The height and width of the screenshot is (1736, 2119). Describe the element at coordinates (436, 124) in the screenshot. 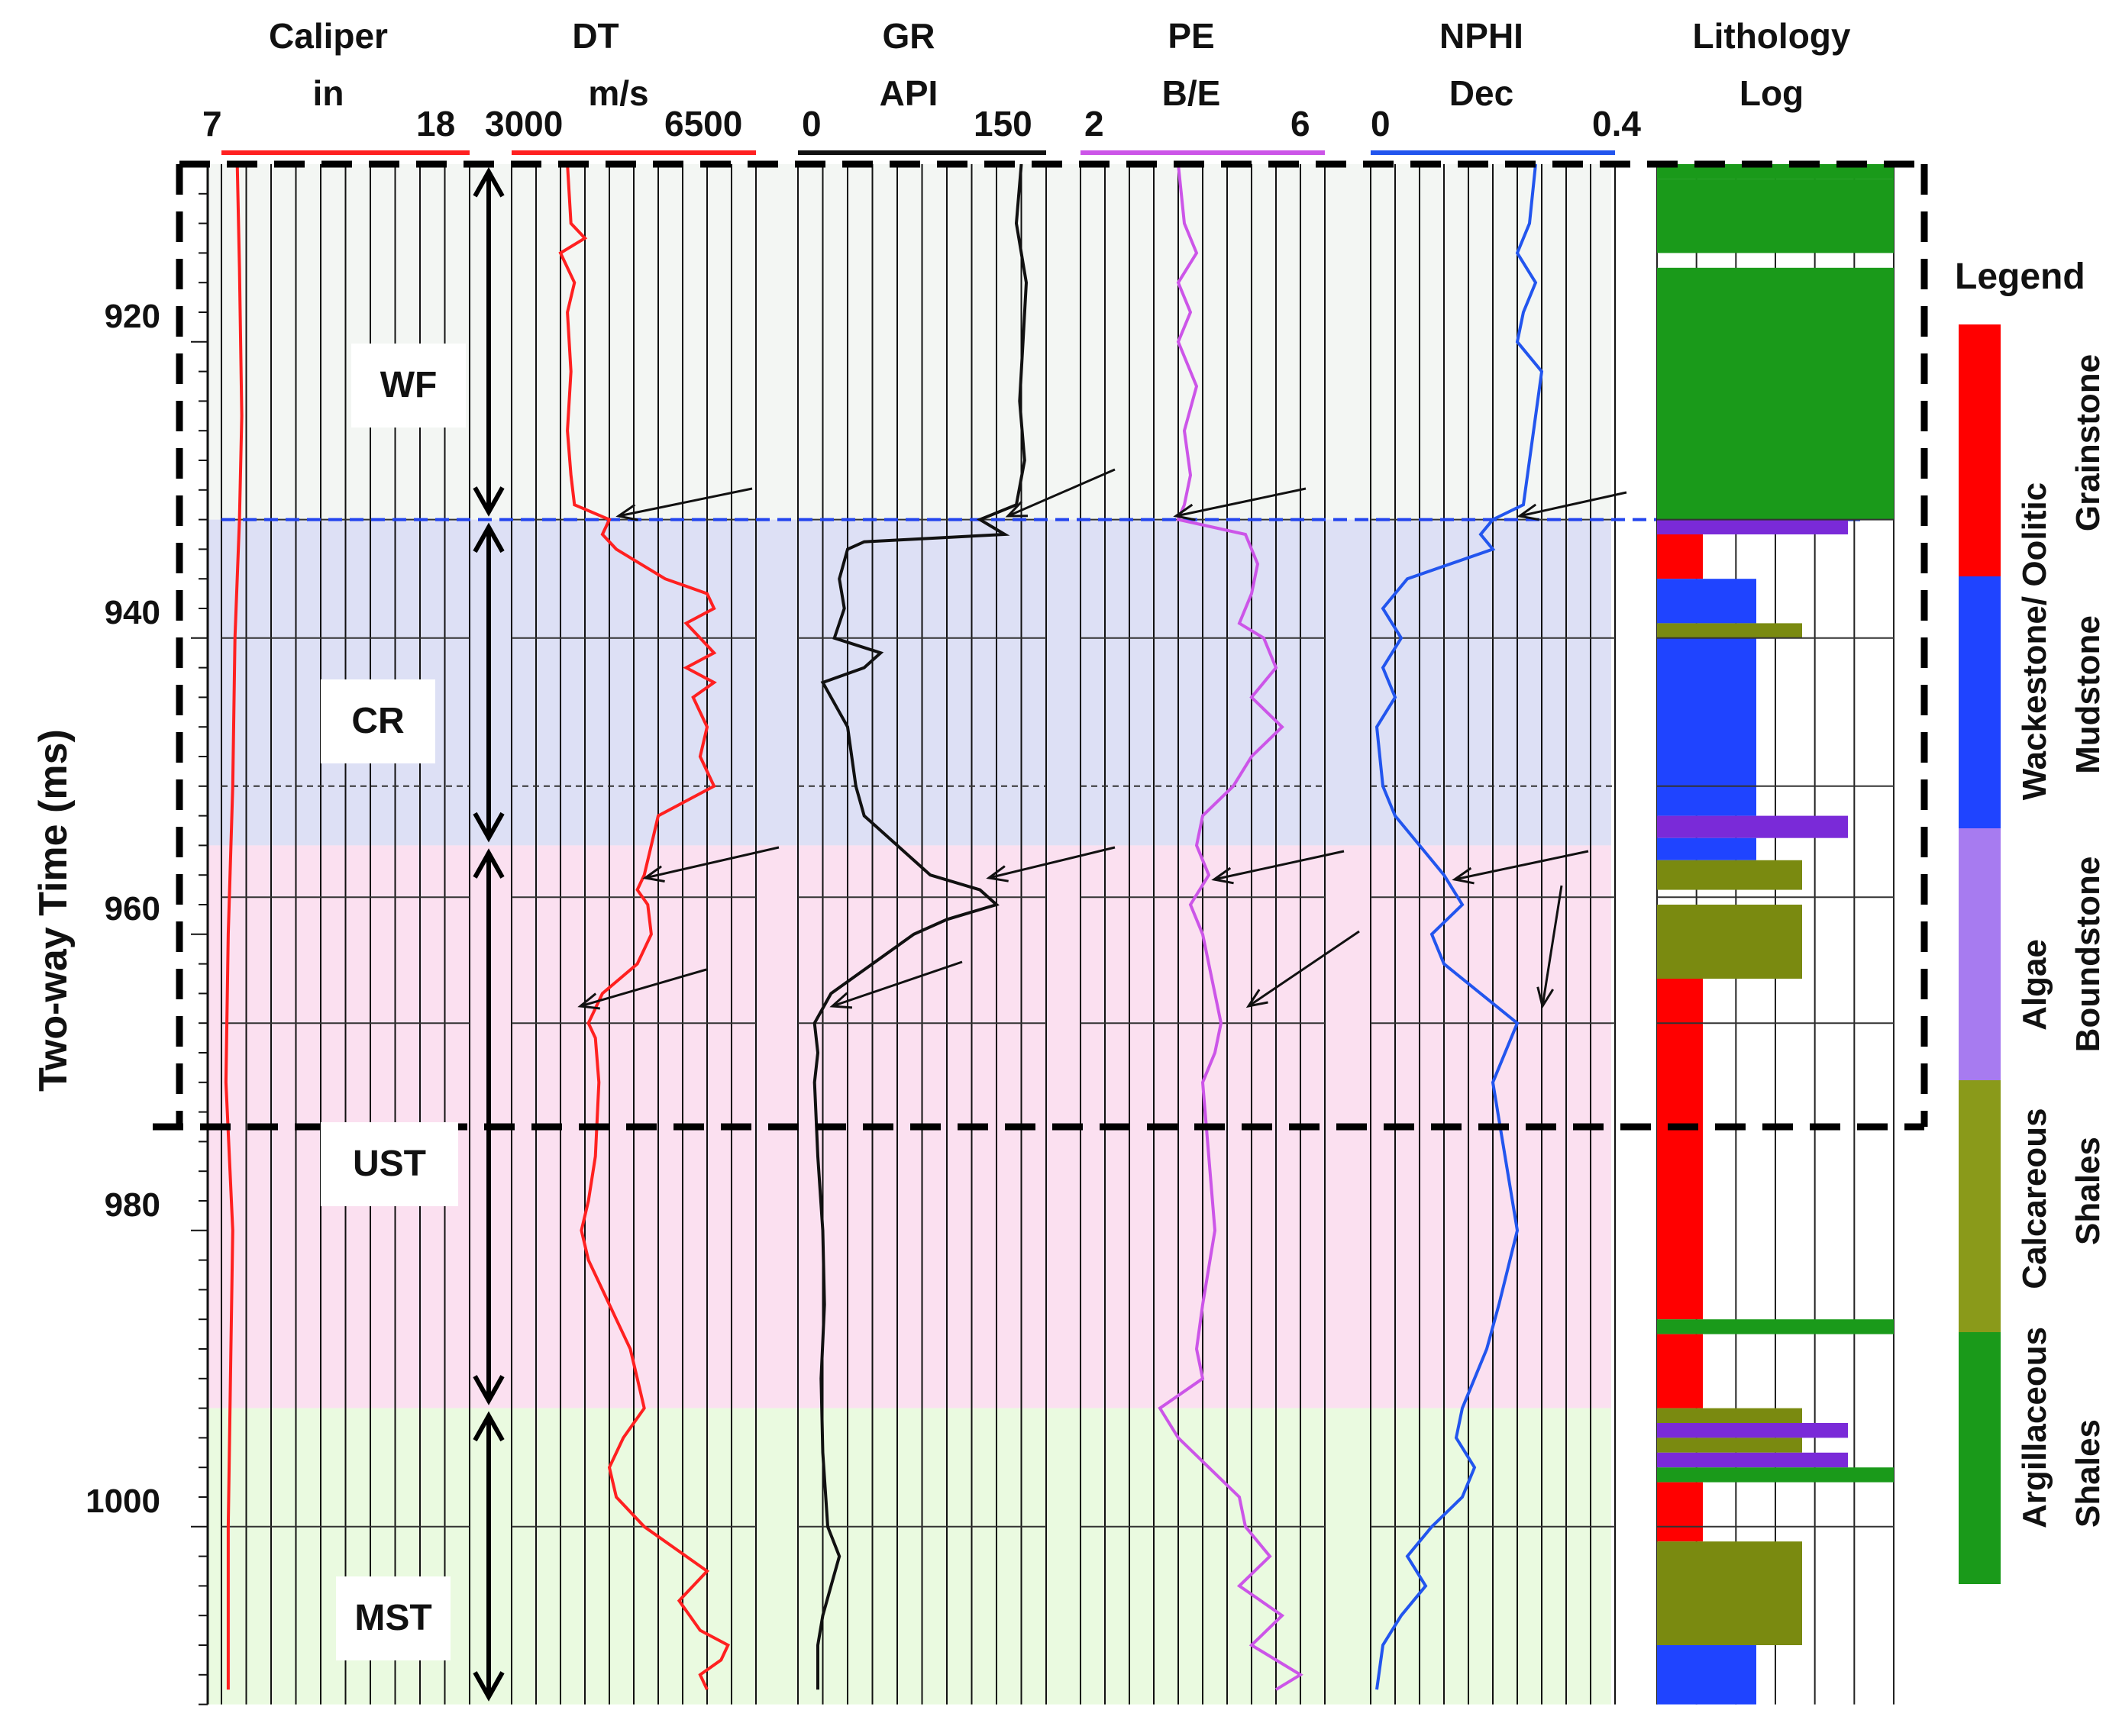

I see `caliper-scale-max: 18` at that location.